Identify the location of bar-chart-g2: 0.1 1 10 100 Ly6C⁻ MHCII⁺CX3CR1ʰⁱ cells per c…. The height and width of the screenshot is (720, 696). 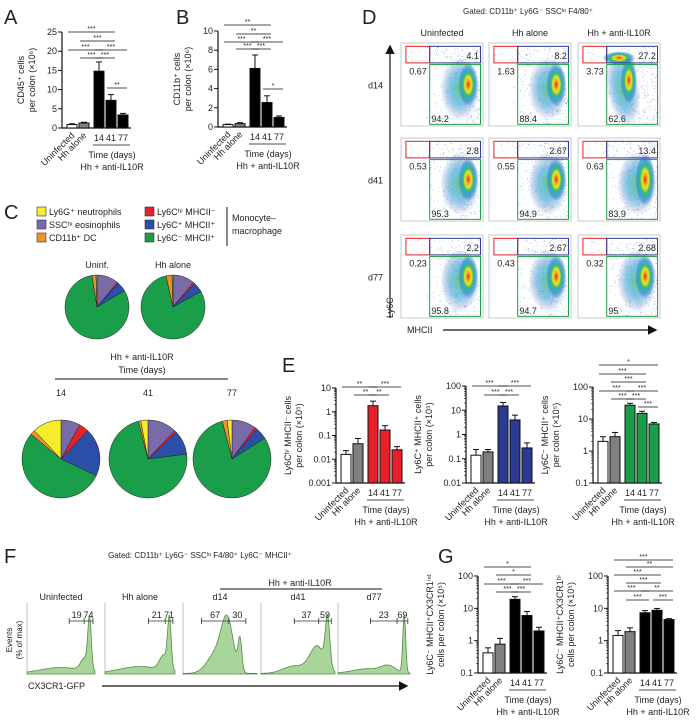
(622, 635).